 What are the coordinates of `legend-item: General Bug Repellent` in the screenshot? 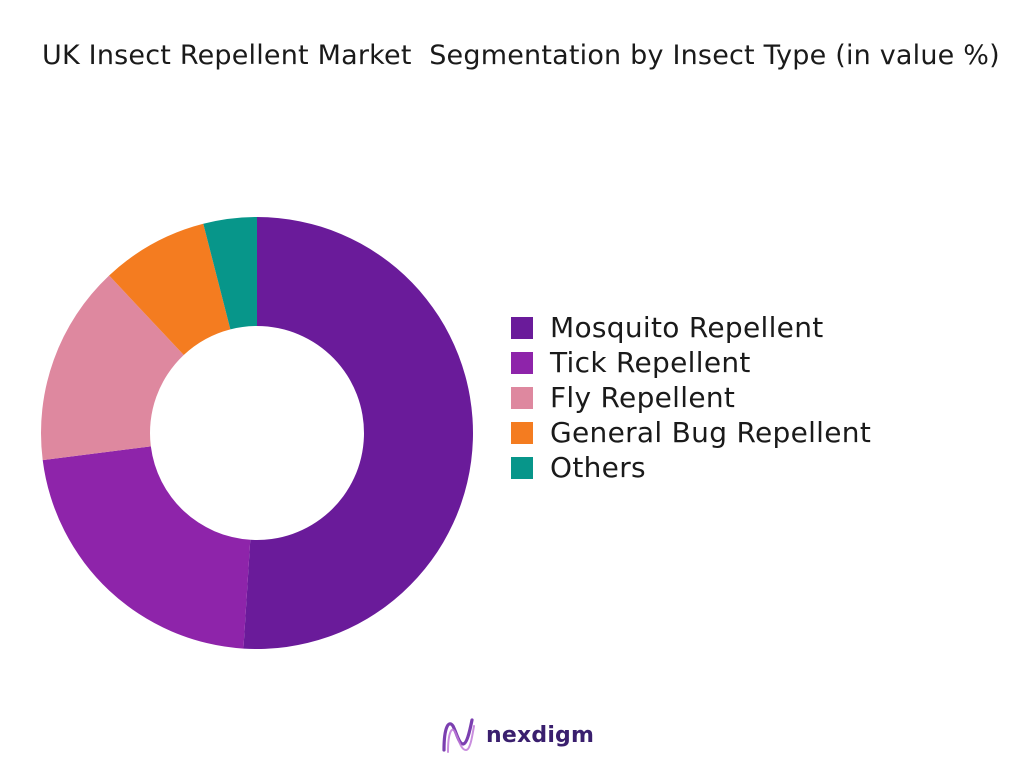 It's located at (691, 432).